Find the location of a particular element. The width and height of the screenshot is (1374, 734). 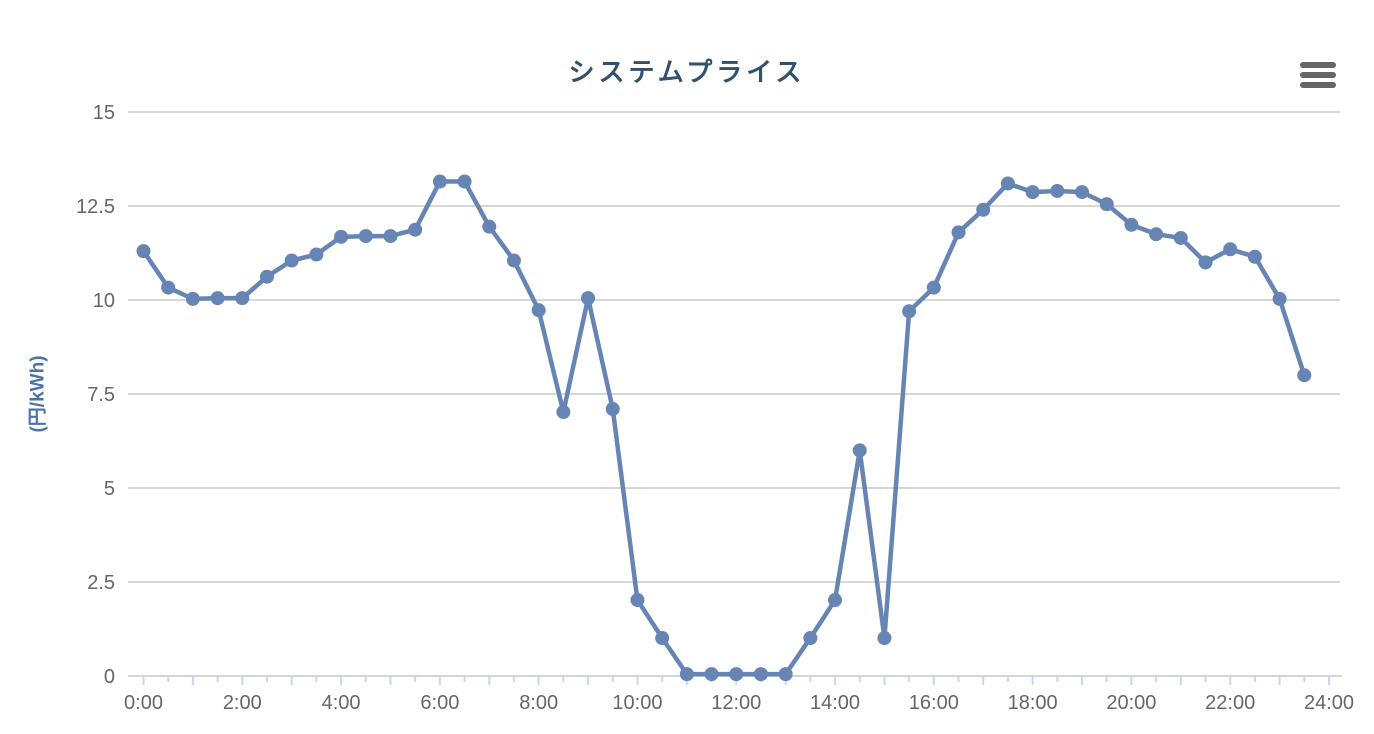

x-tick-label: 6:00 is located at coordinates (439, 703).